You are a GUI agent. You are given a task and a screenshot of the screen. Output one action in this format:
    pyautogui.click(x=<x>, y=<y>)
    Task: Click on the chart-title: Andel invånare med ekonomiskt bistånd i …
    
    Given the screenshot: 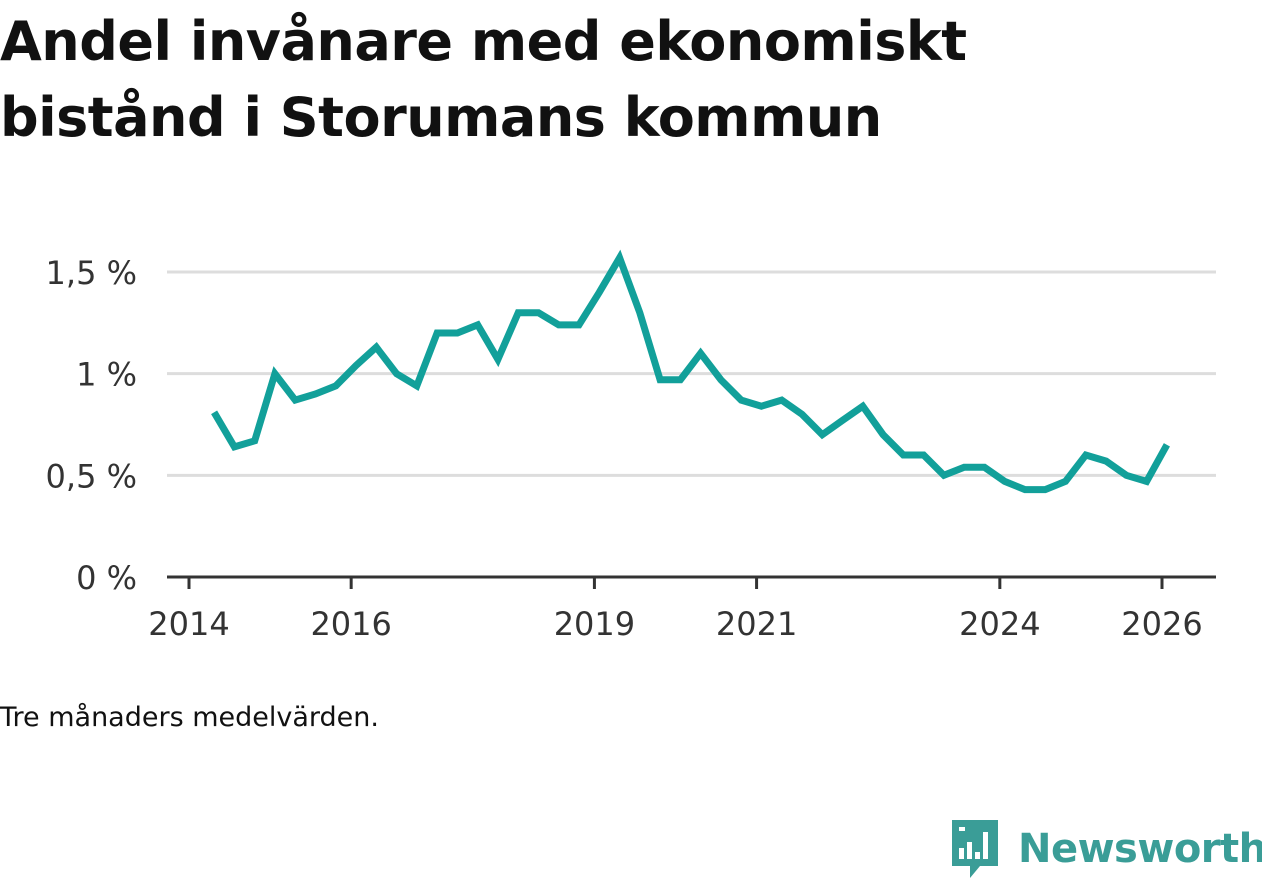 What is the action you would take?
    pyautogui.click(x=483, y=79)
    